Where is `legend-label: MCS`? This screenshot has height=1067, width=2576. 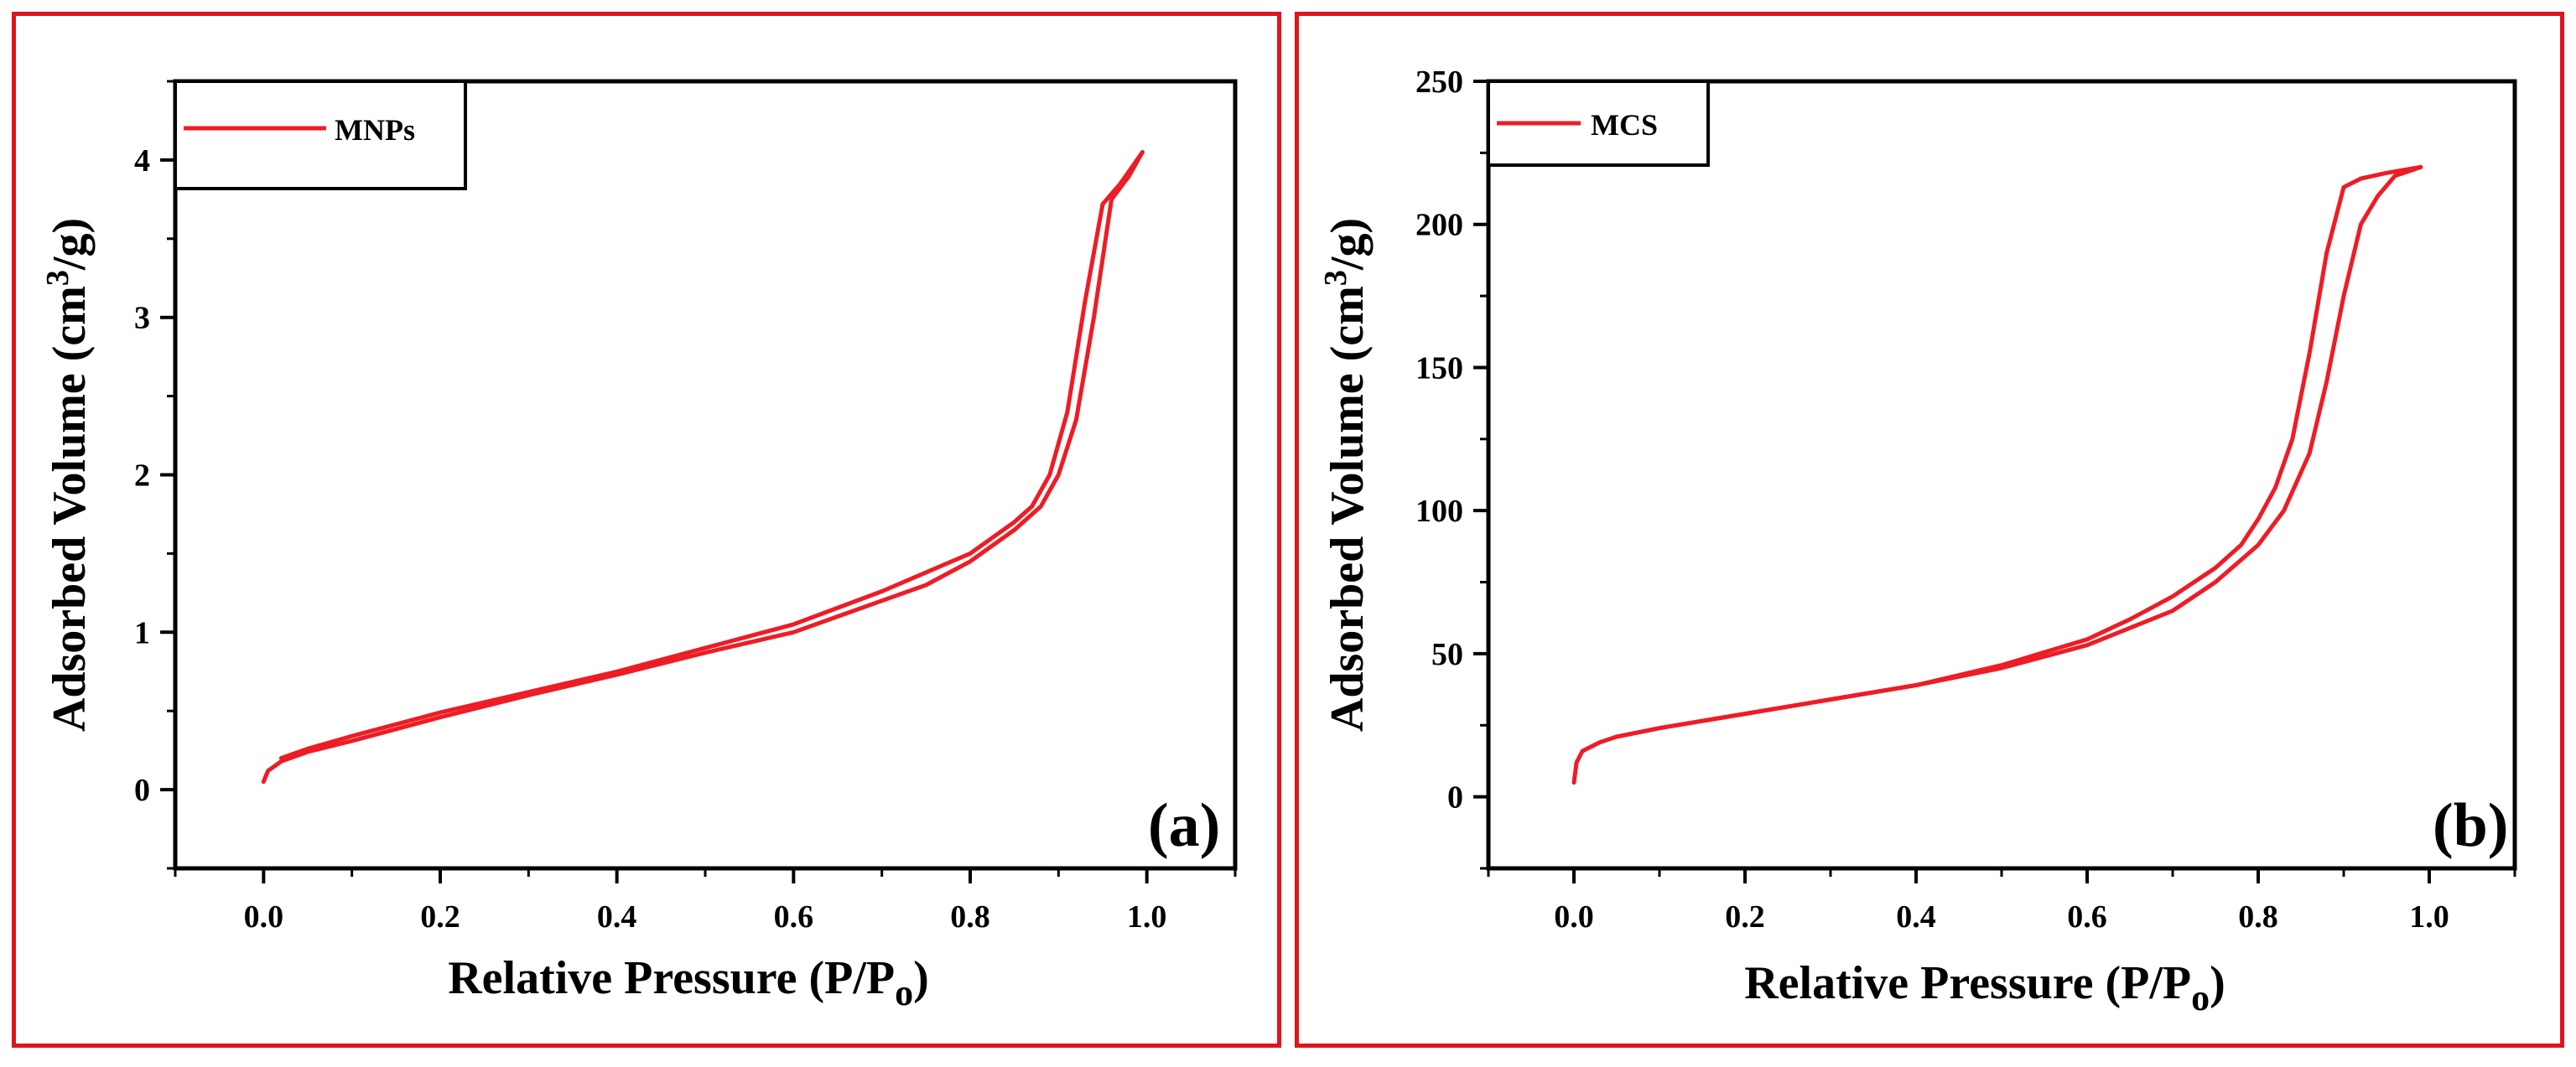 legend-label: MCS is located at coordinates (1624, 125).